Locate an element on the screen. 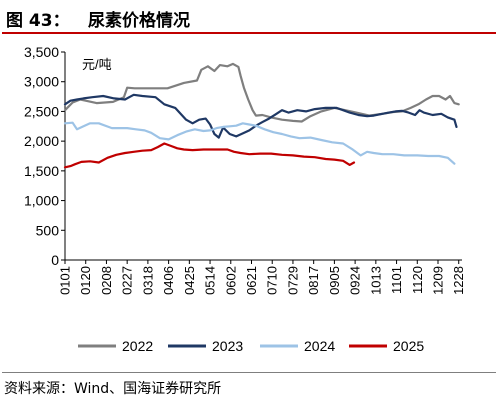 Image resolution: width=498 pixels, height=403 pixels. figure-number: 图 43： is located at coordinates (38, 21).